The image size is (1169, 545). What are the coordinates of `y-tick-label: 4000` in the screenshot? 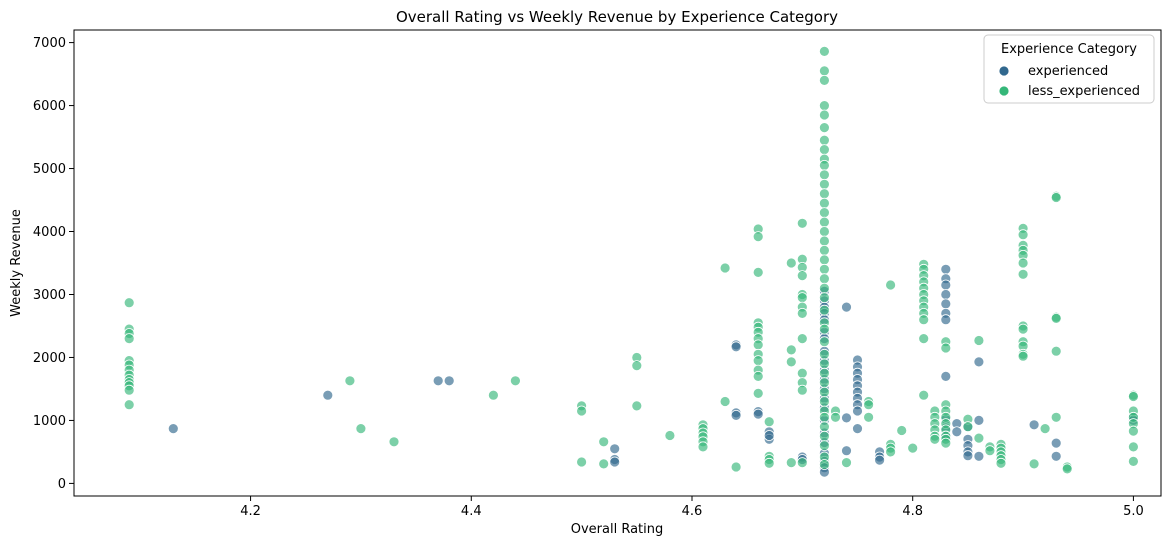 It's located at (49, 232).